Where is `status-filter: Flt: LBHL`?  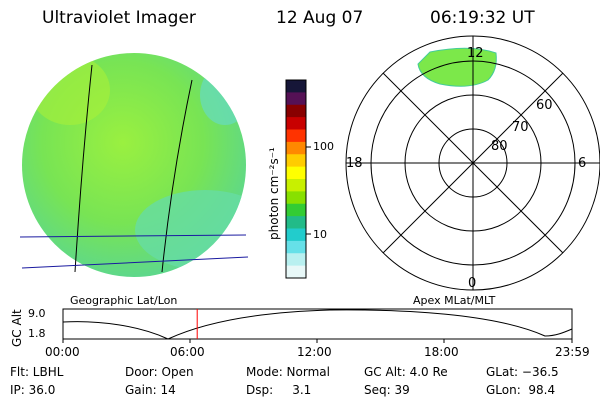 status-filter: Flt: LBHL is located at coordinates (37, 372).